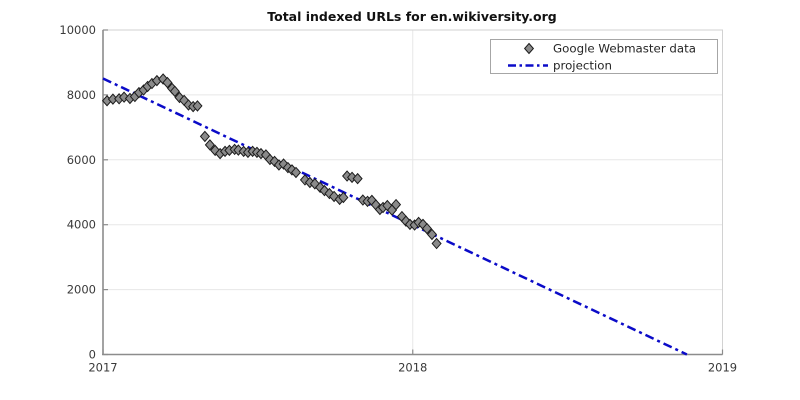 The height and width of the screenshot is (400, 800). What do you see at coordinates (92, 355) in the screenshot?
I see `y-tick-label: 0` at bounding box center [92, 355].